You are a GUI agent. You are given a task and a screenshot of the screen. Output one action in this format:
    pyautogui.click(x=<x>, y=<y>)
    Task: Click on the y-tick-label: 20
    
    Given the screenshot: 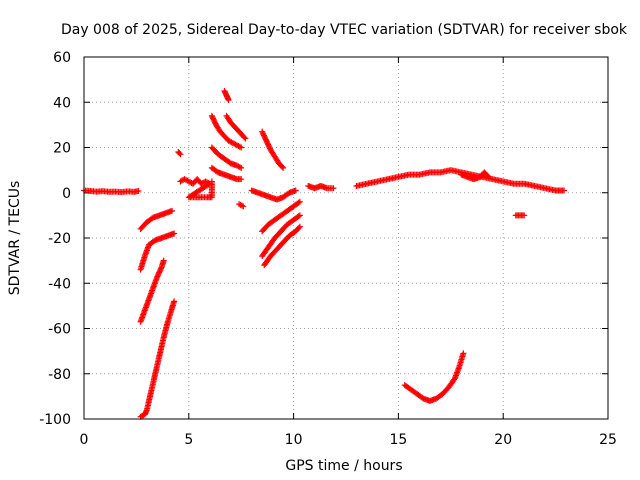 What is the action you would take?
    pyautogui.click(x=62, y=149)
    